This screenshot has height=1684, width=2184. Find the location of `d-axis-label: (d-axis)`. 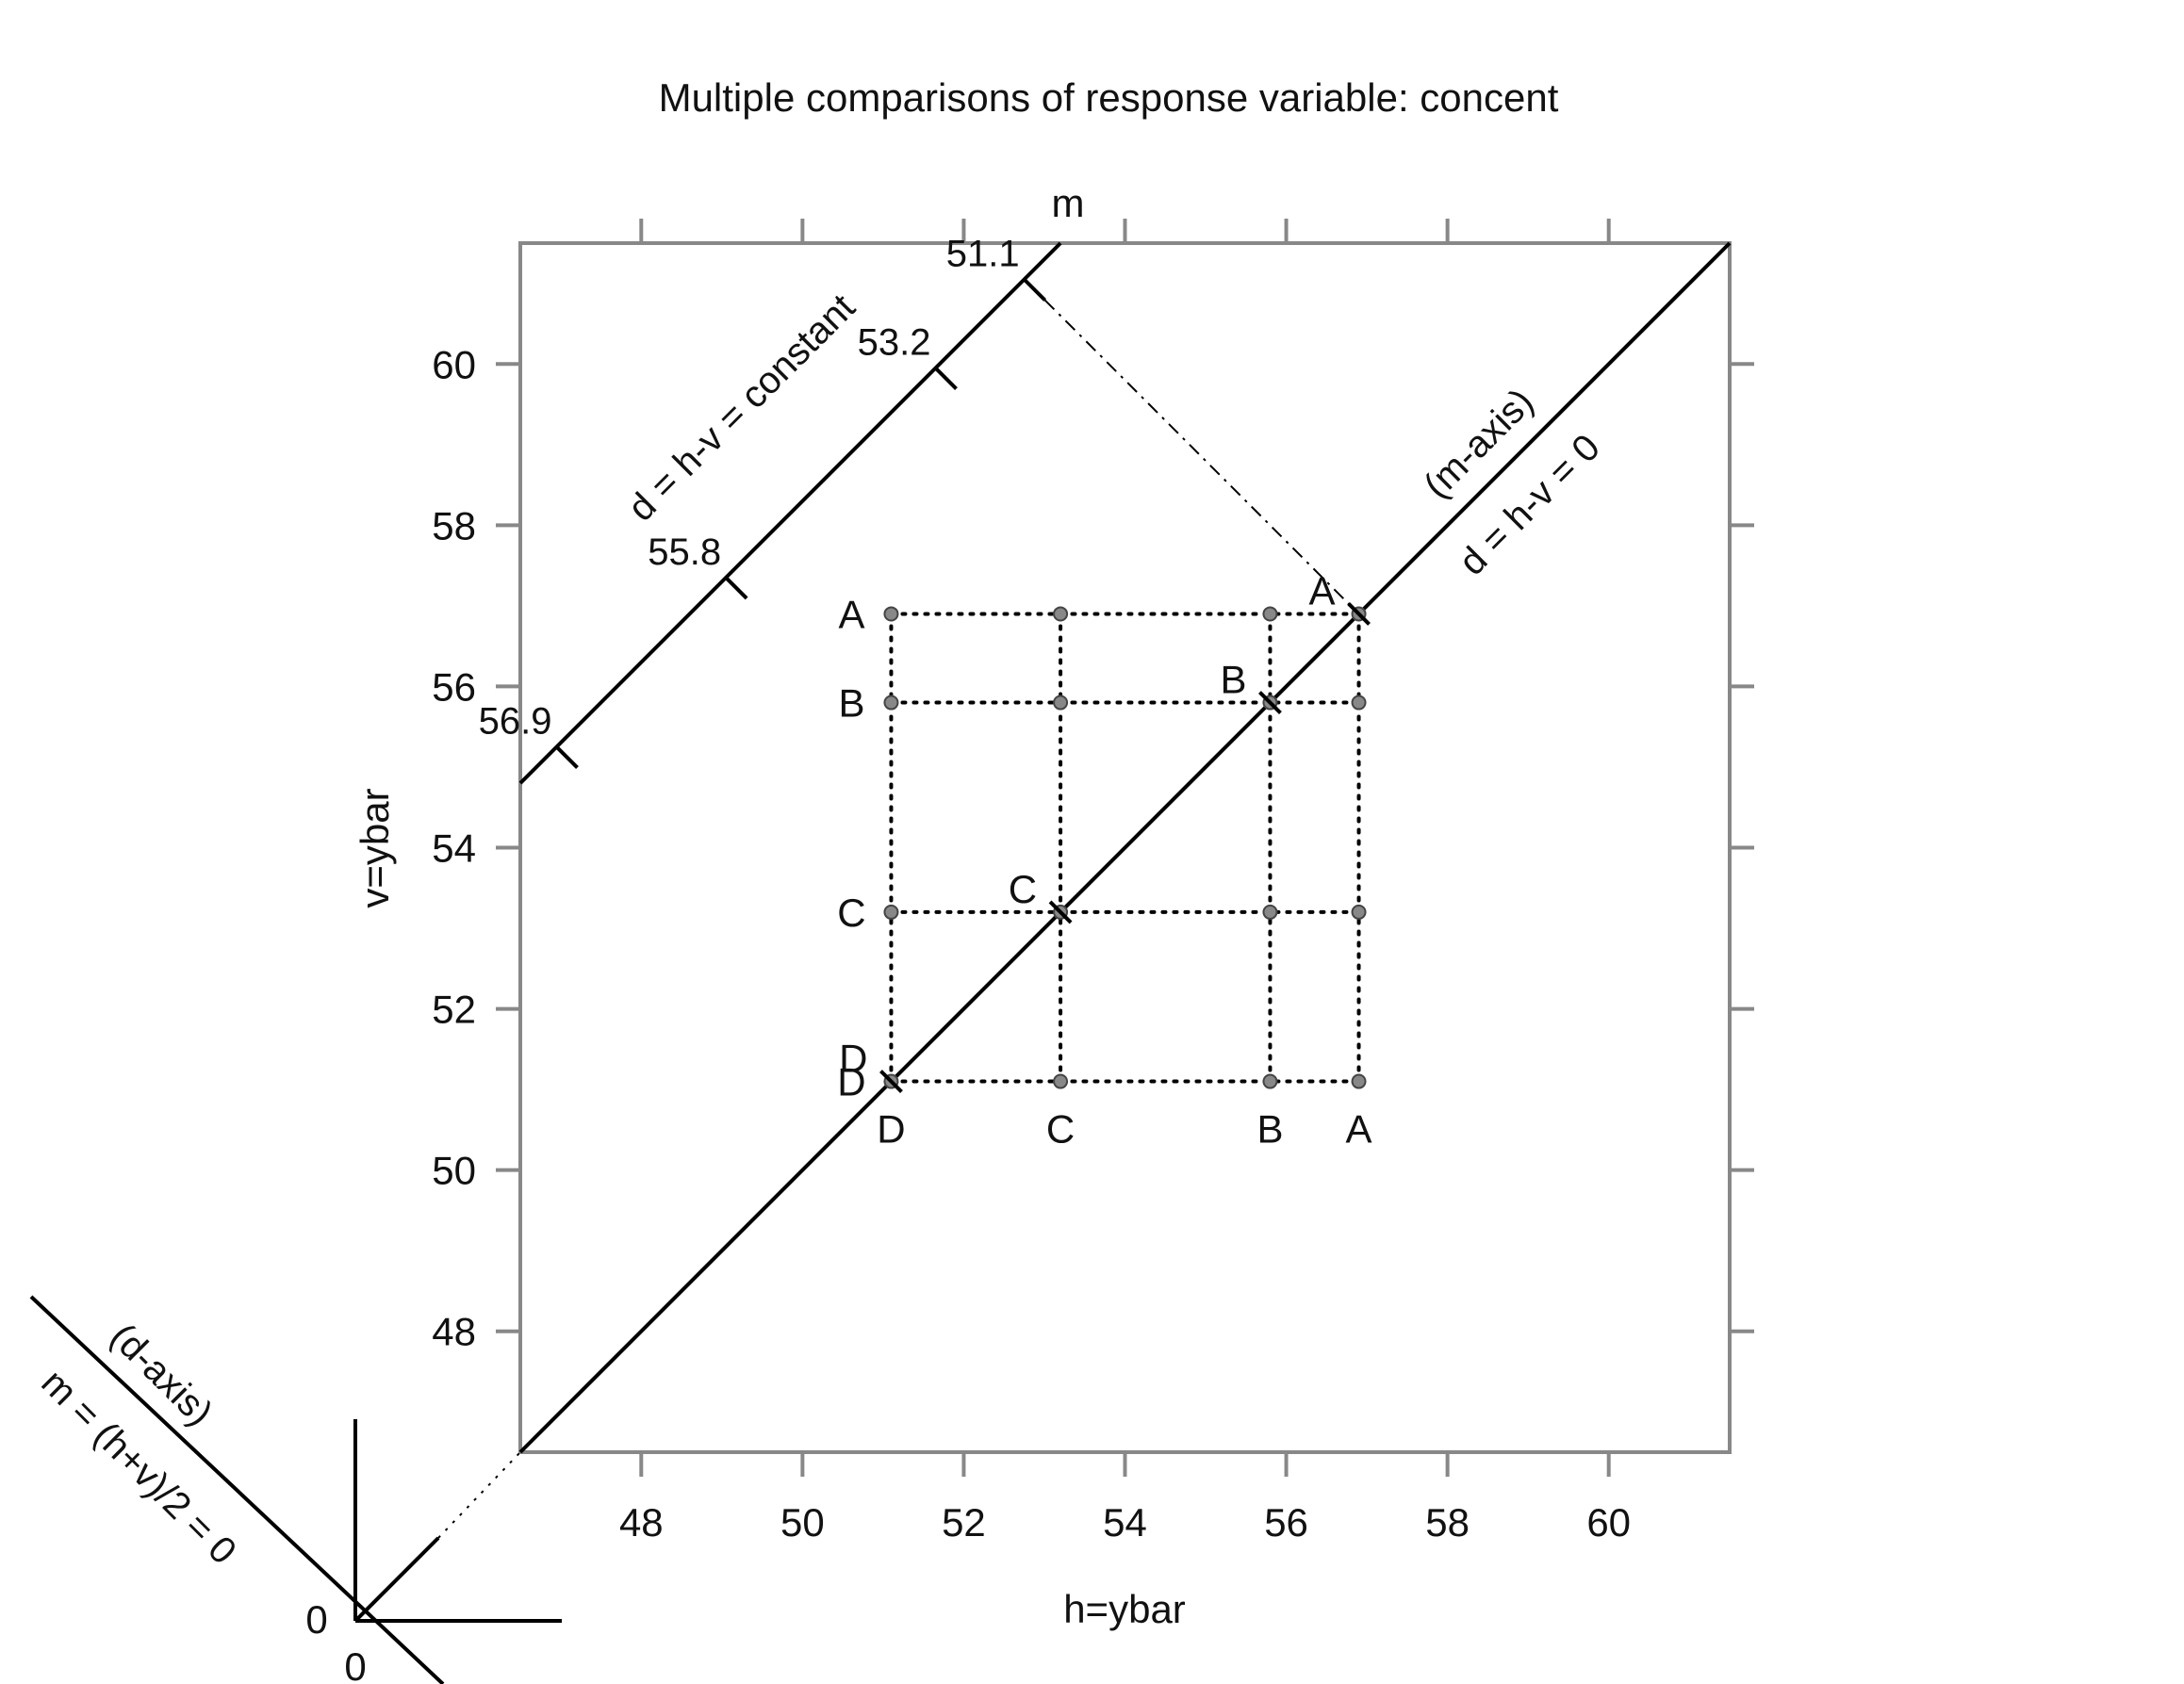

d-axis-label: (d-axis) is located at coordinates (161, 1374).